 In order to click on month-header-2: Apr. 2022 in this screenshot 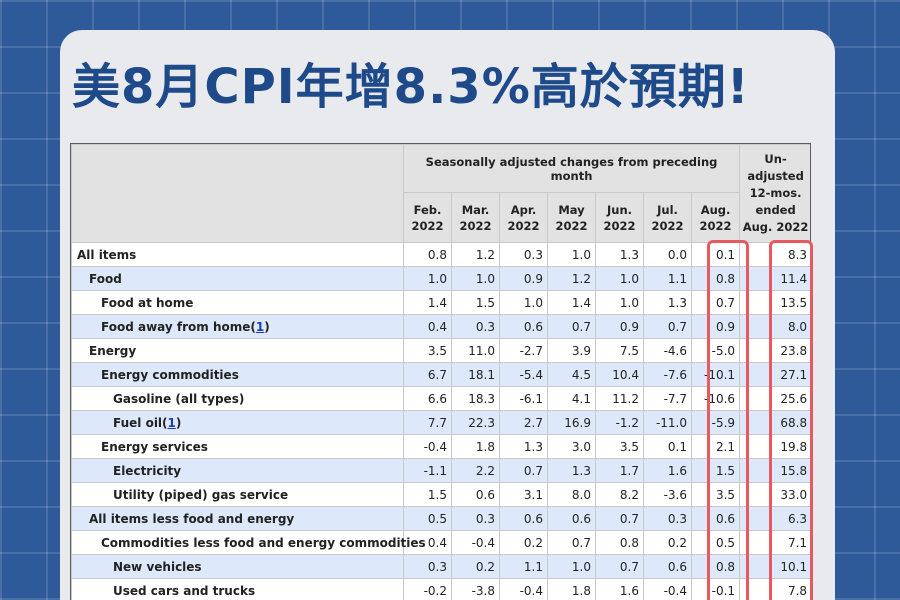, I will do `click(523, 217)`.